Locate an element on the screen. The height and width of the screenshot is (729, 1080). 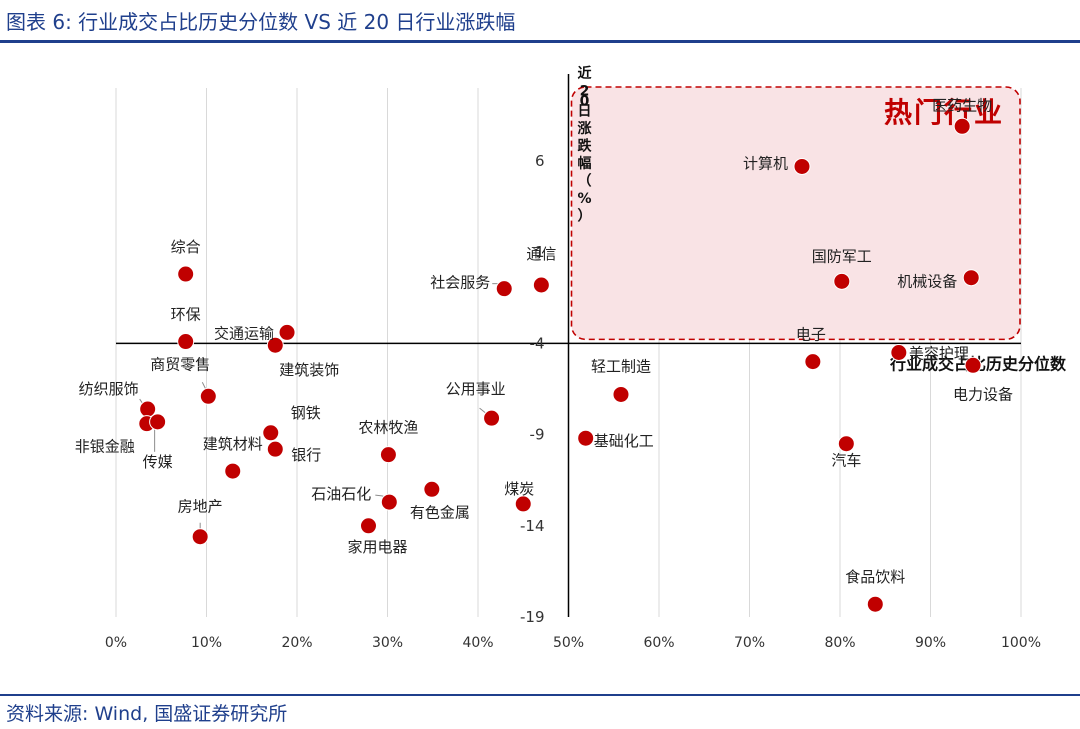
y-tick-label: 1 is located at coordinates (540, 252).